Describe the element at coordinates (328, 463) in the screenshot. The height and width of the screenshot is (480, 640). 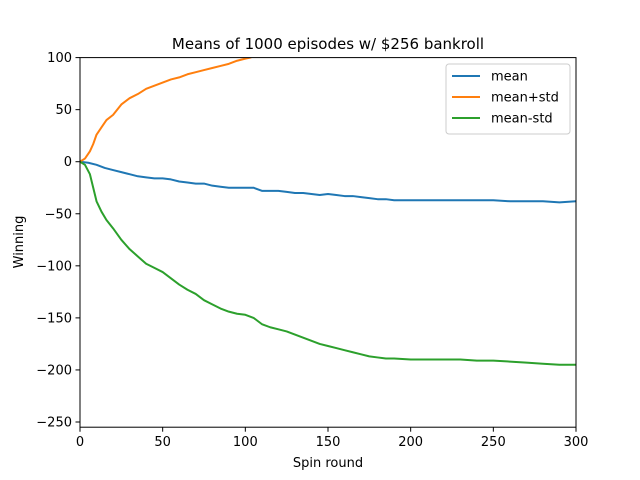
I see `x-axis-label: Spin round` at that location.